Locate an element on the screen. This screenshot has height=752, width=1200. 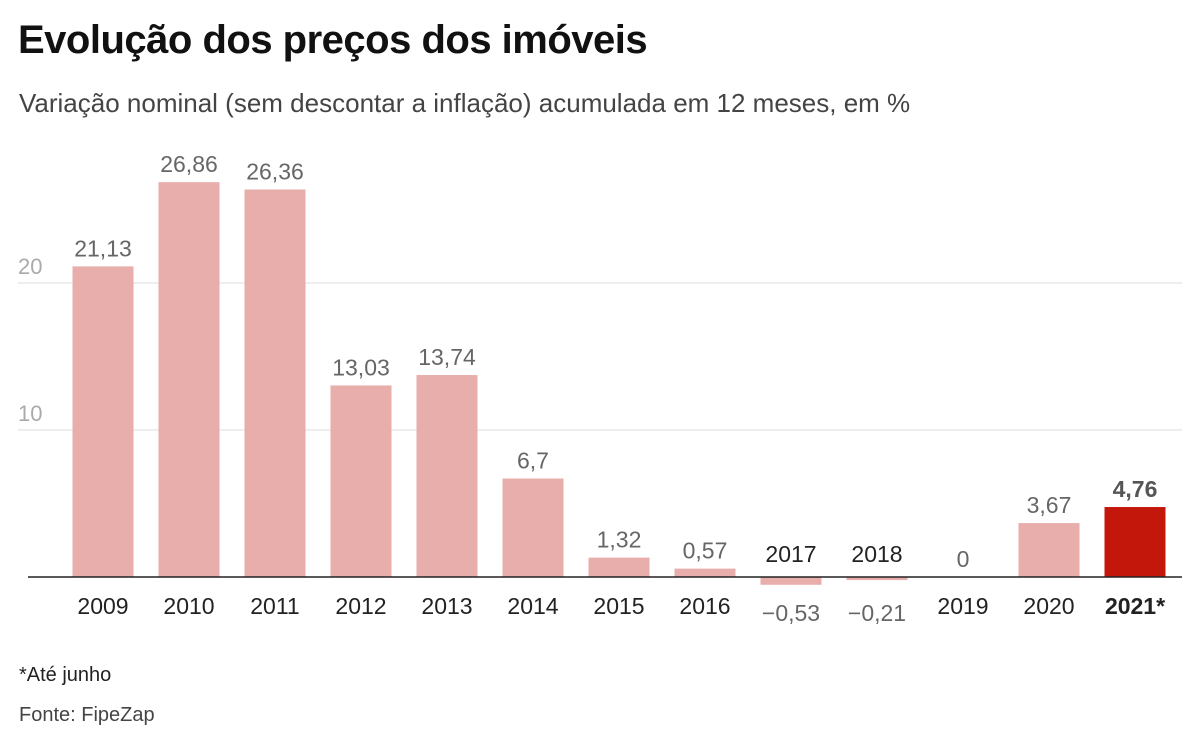
y-tick-label: 20 is located at coordinates (30, 266).